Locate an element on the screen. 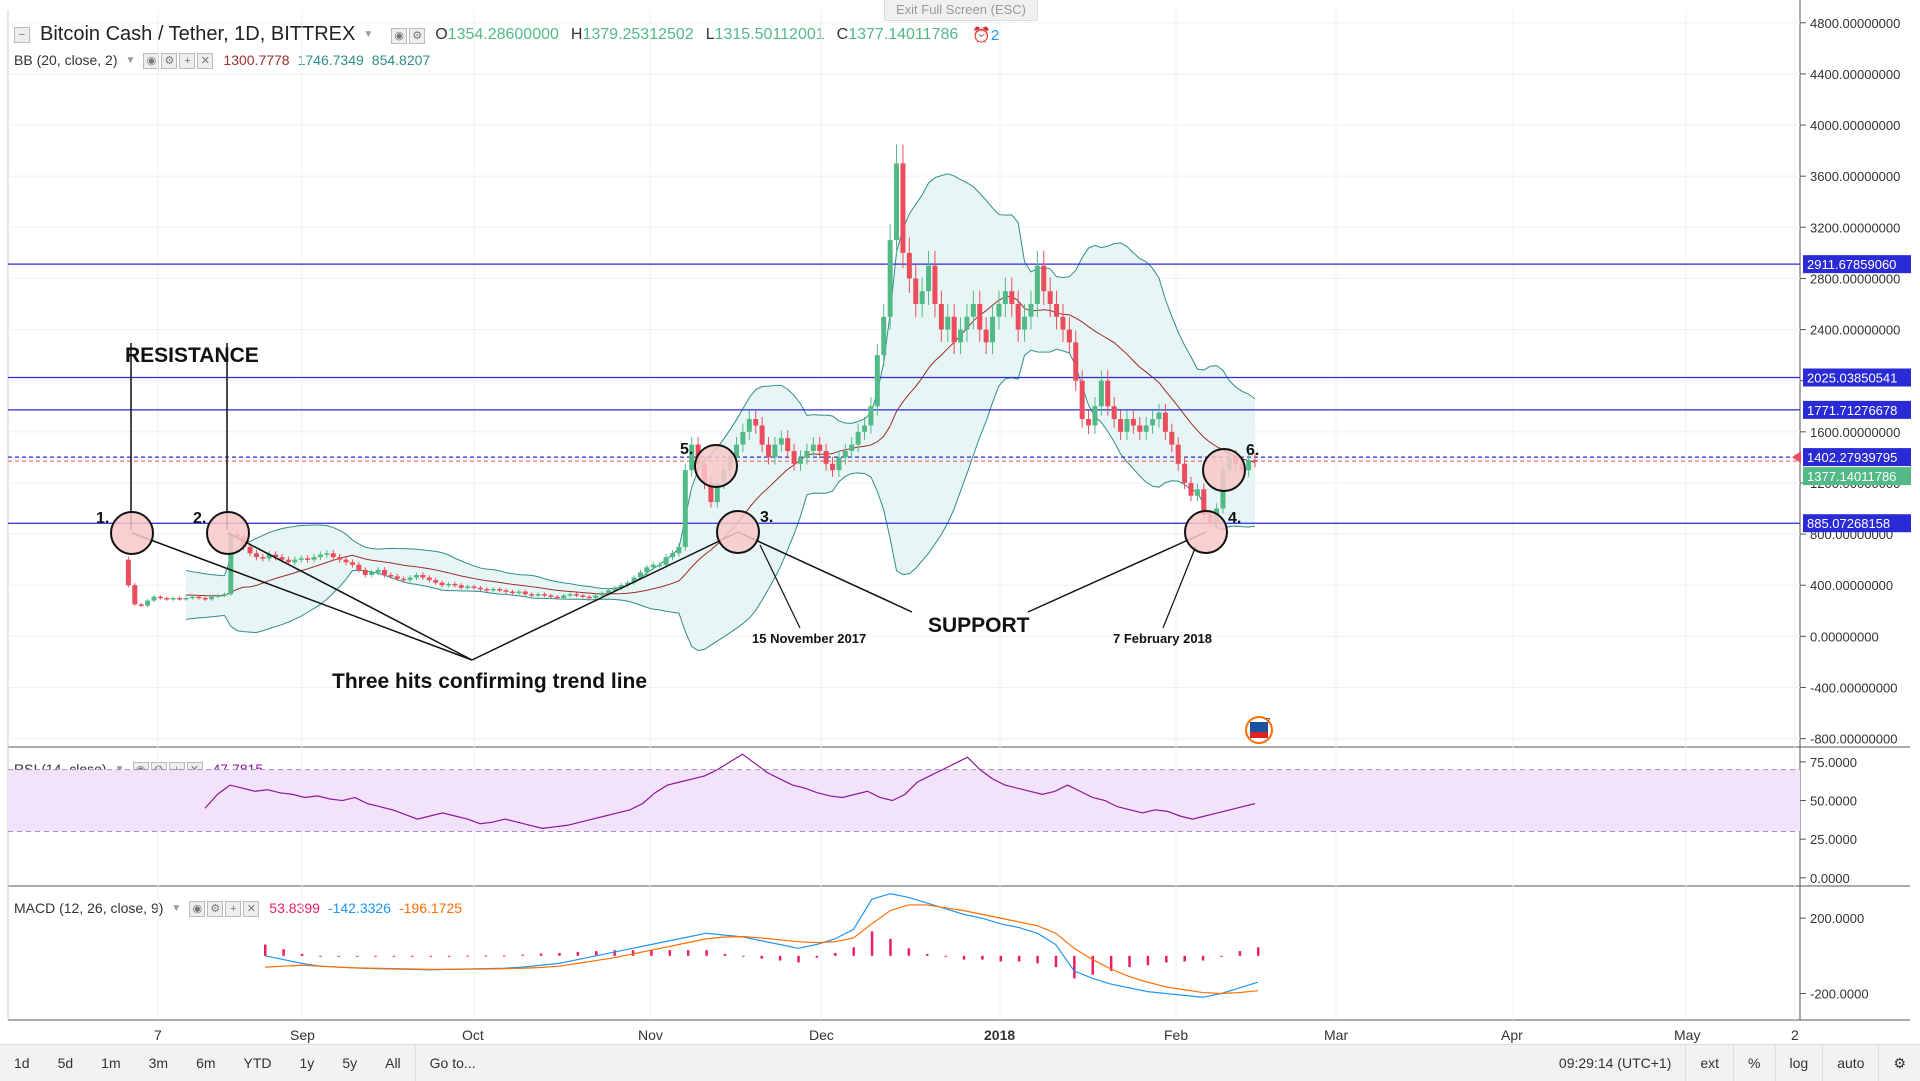 This screenshot has height=1081, width=1920. collapse-icon: − is located at coordinates (22, 34).